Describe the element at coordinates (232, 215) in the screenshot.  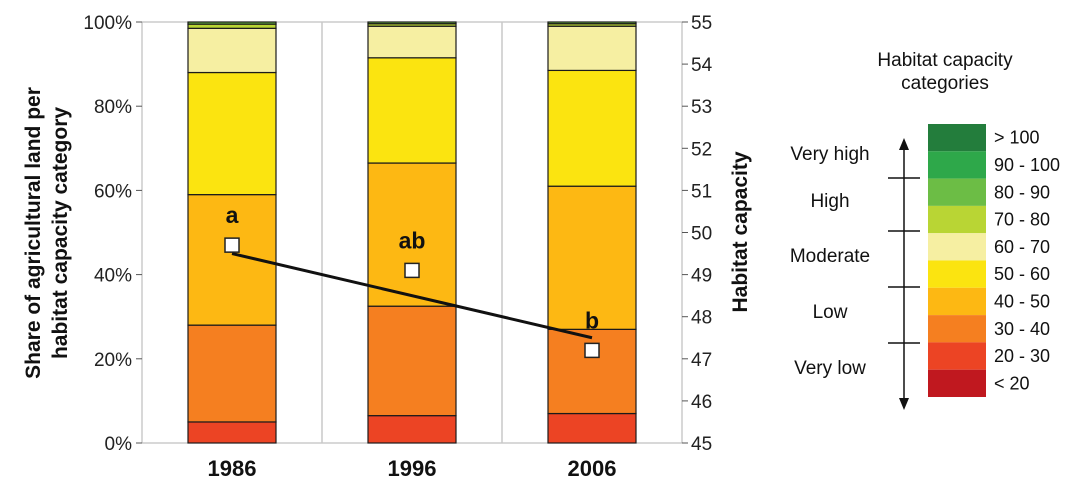
I see `significance-label: a` at that location.